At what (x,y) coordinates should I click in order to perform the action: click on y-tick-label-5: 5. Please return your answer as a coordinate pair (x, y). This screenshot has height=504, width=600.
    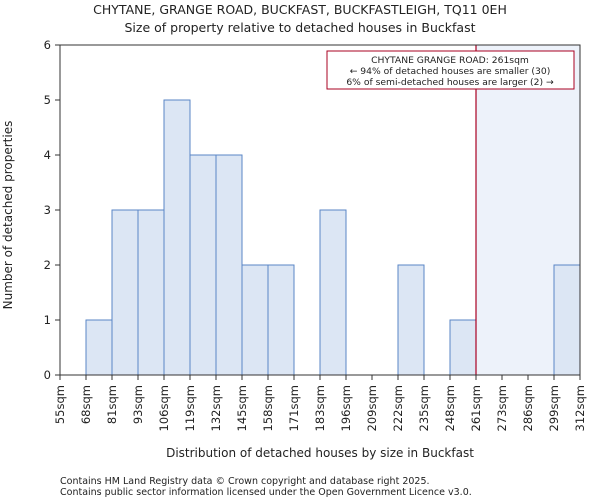
    Looking at the image, I should click on (47, 100).